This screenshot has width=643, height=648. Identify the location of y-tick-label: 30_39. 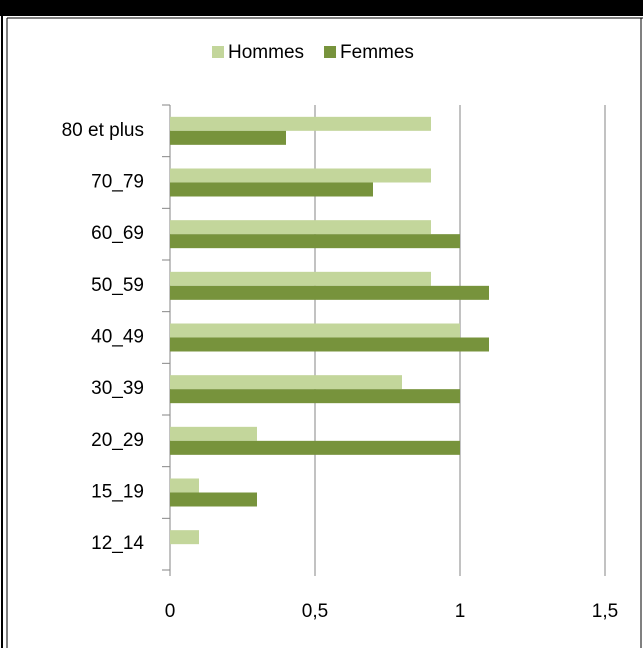
(117, 388).